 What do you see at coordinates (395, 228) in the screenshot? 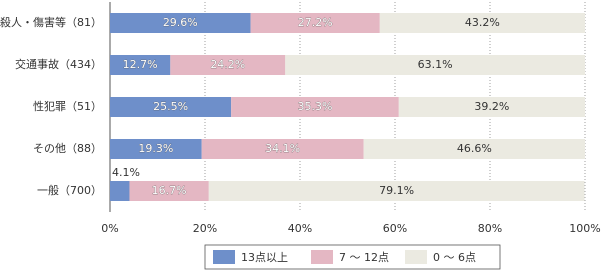
I see `x-tick-label: 60%` at bounding box center [395, 228].